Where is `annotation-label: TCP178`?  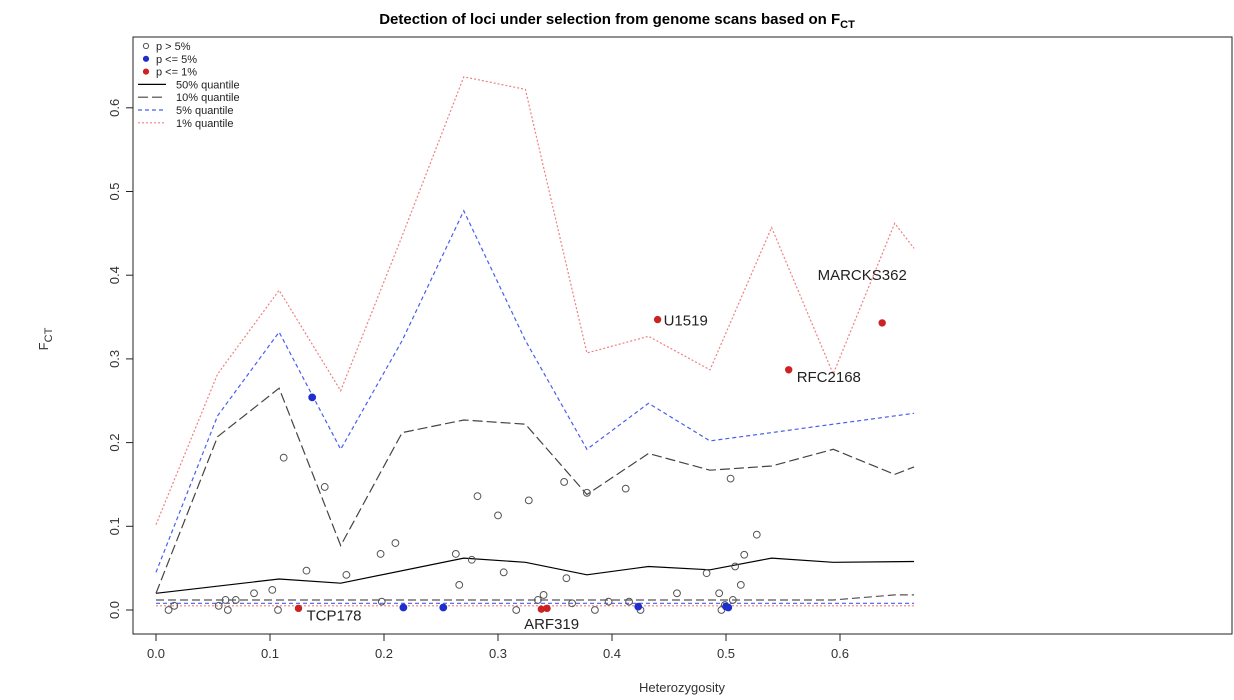 annotation-label: TCP178 is located at coordinates (334, 615).